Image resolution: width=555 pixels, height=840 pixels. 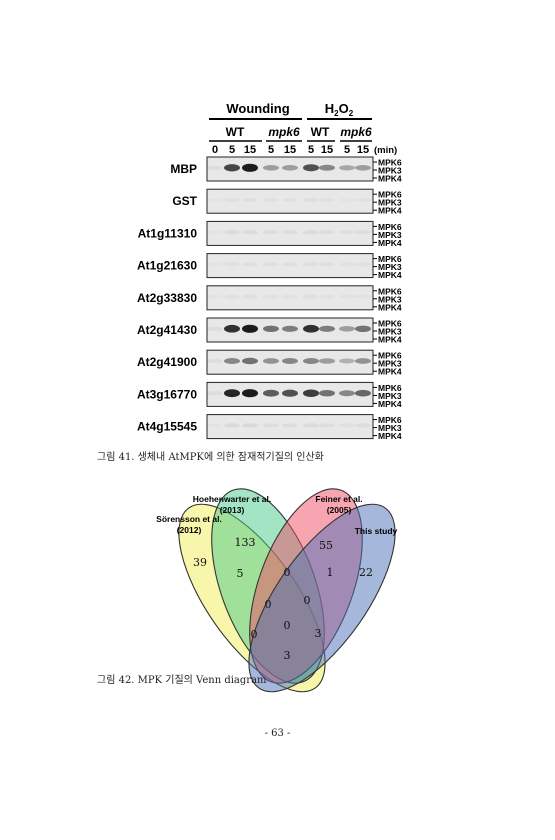 What do you see at coordinates (232, 499) in the screenshot?
I see `venn-label-hoehenwarter: Hoehenwarter et al.` at bounding box center [232, 499].